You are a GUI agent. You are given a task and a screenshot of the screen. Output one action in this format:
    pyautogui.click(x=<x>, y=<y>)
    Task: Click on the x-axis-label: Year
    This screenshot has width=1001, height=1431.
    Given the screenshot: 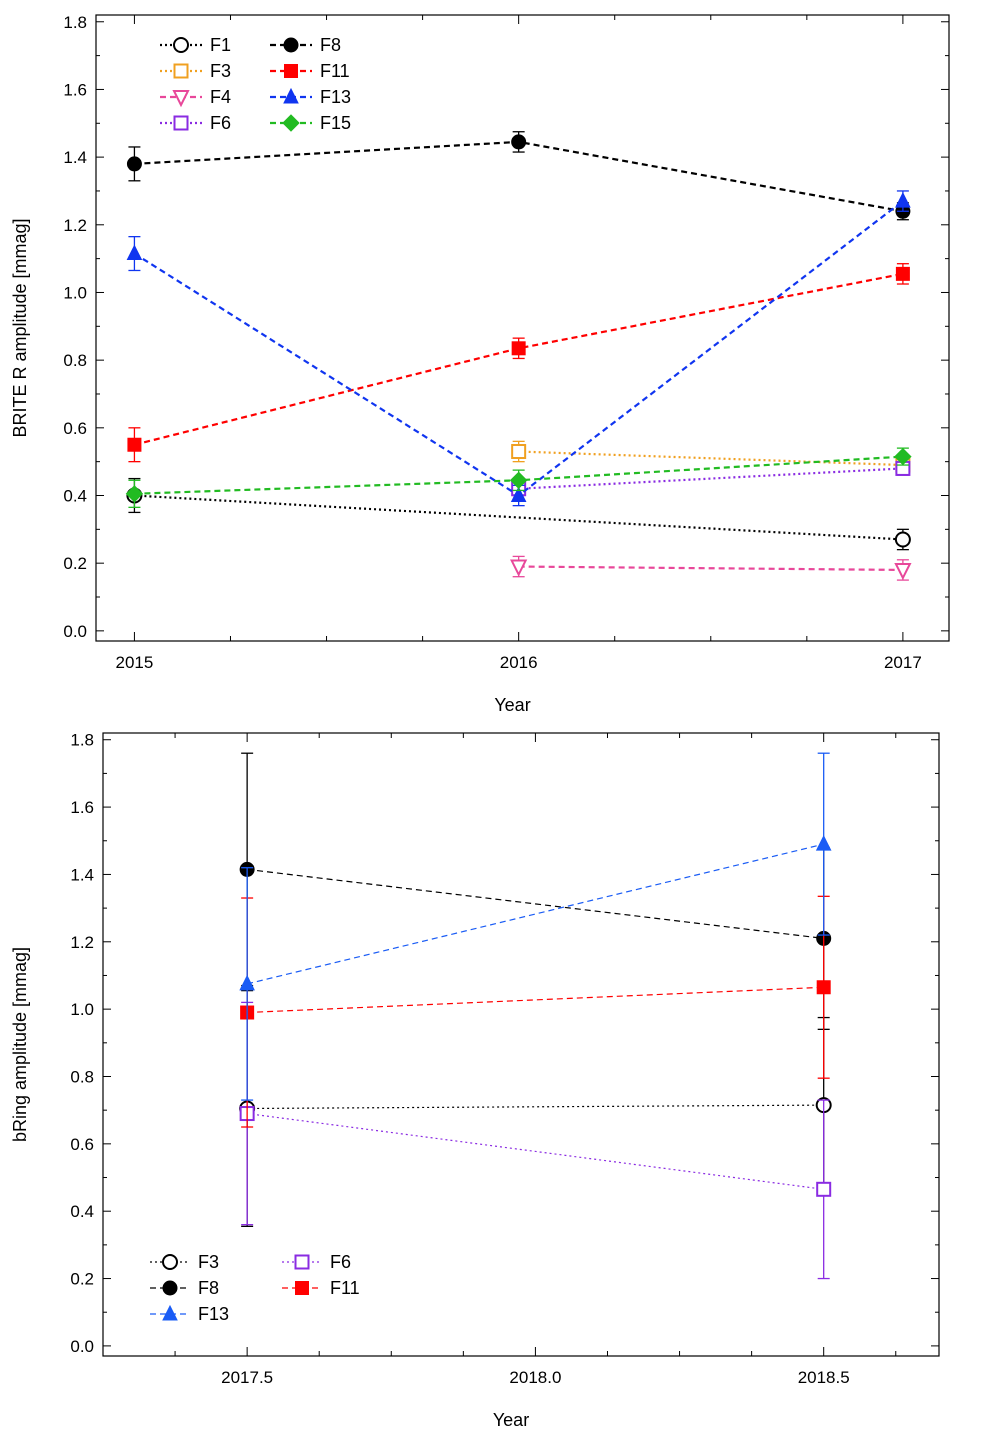 What is the action you would take?
    pyautogui.click(x=512, y=705)
    